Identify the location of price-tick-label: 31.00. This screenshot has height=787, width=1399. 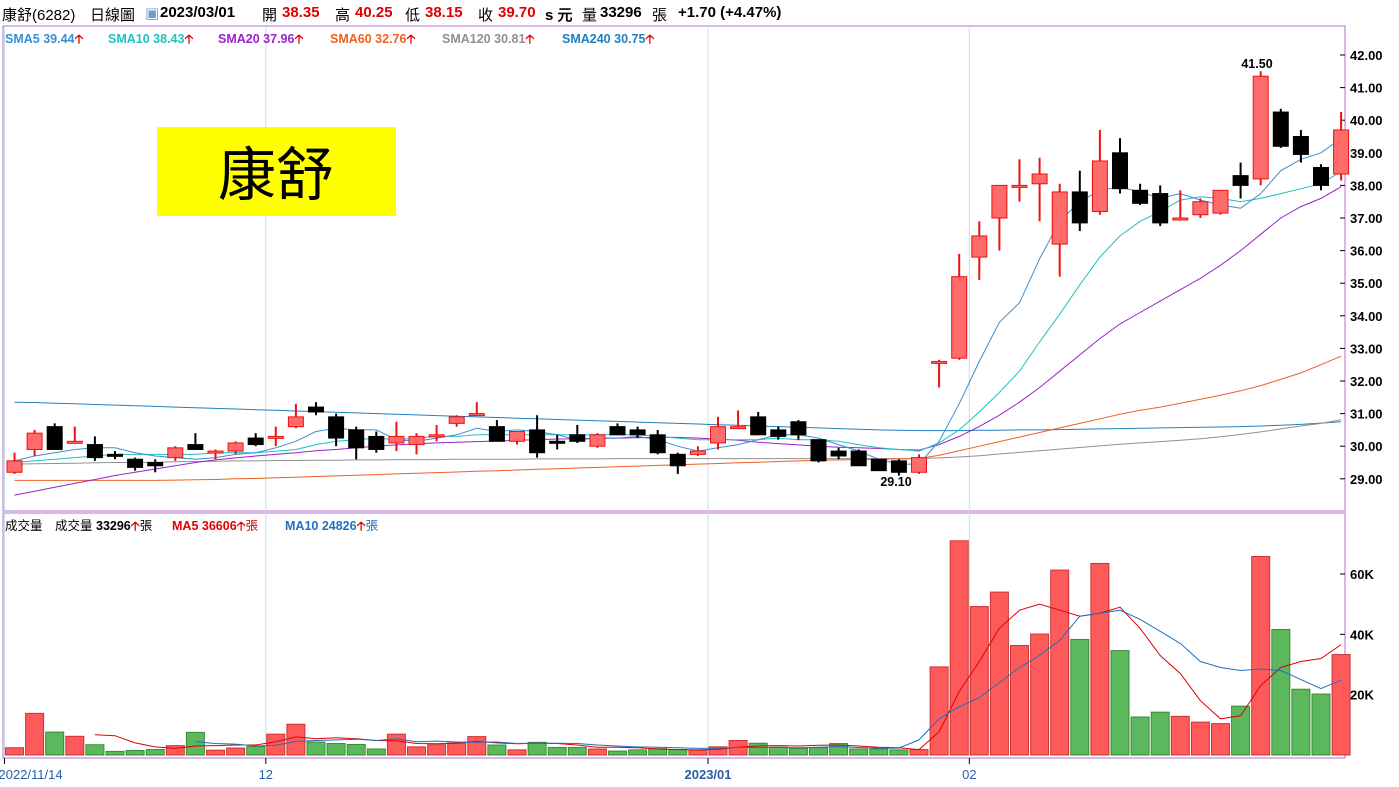
(1366, 414).